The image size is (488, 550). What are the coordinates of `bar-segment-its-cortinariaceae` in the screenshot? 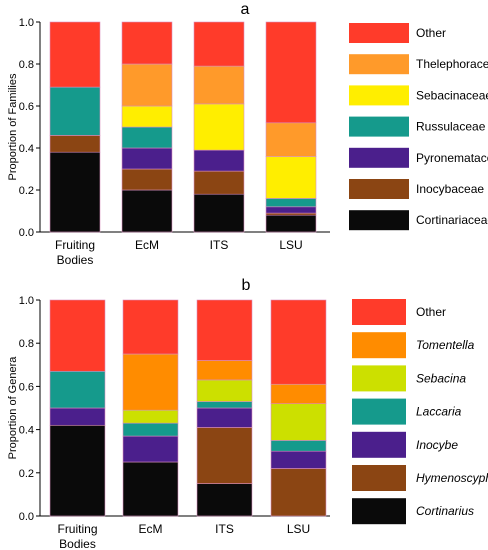 It's located at (219, 213).